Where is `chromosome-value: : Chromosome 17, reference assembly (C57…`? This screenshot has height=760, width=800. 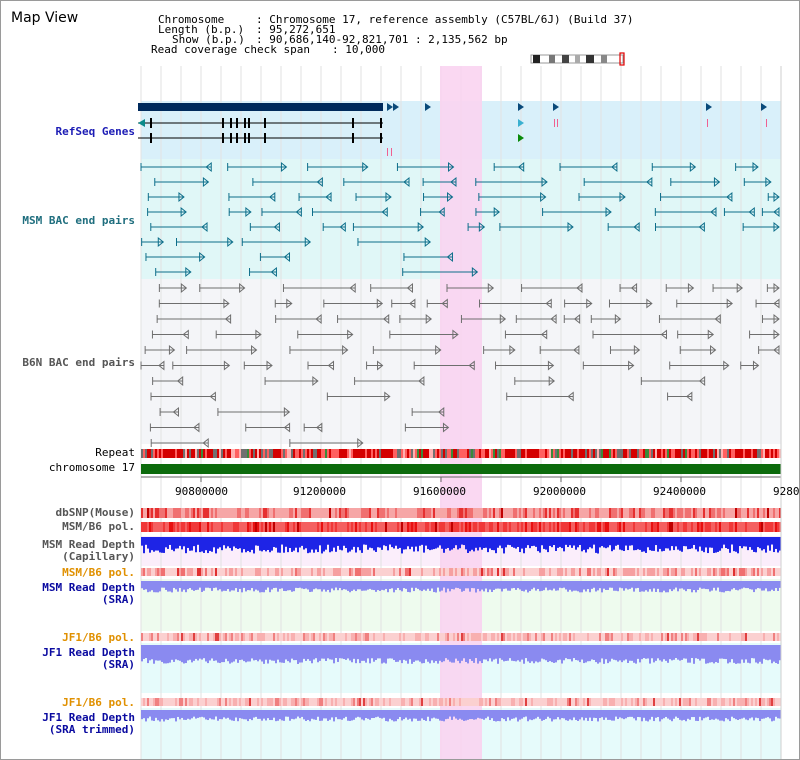 chromosome-value: : Chromosome 17, reference assembly (C57… is located at coordinates (445, 19).